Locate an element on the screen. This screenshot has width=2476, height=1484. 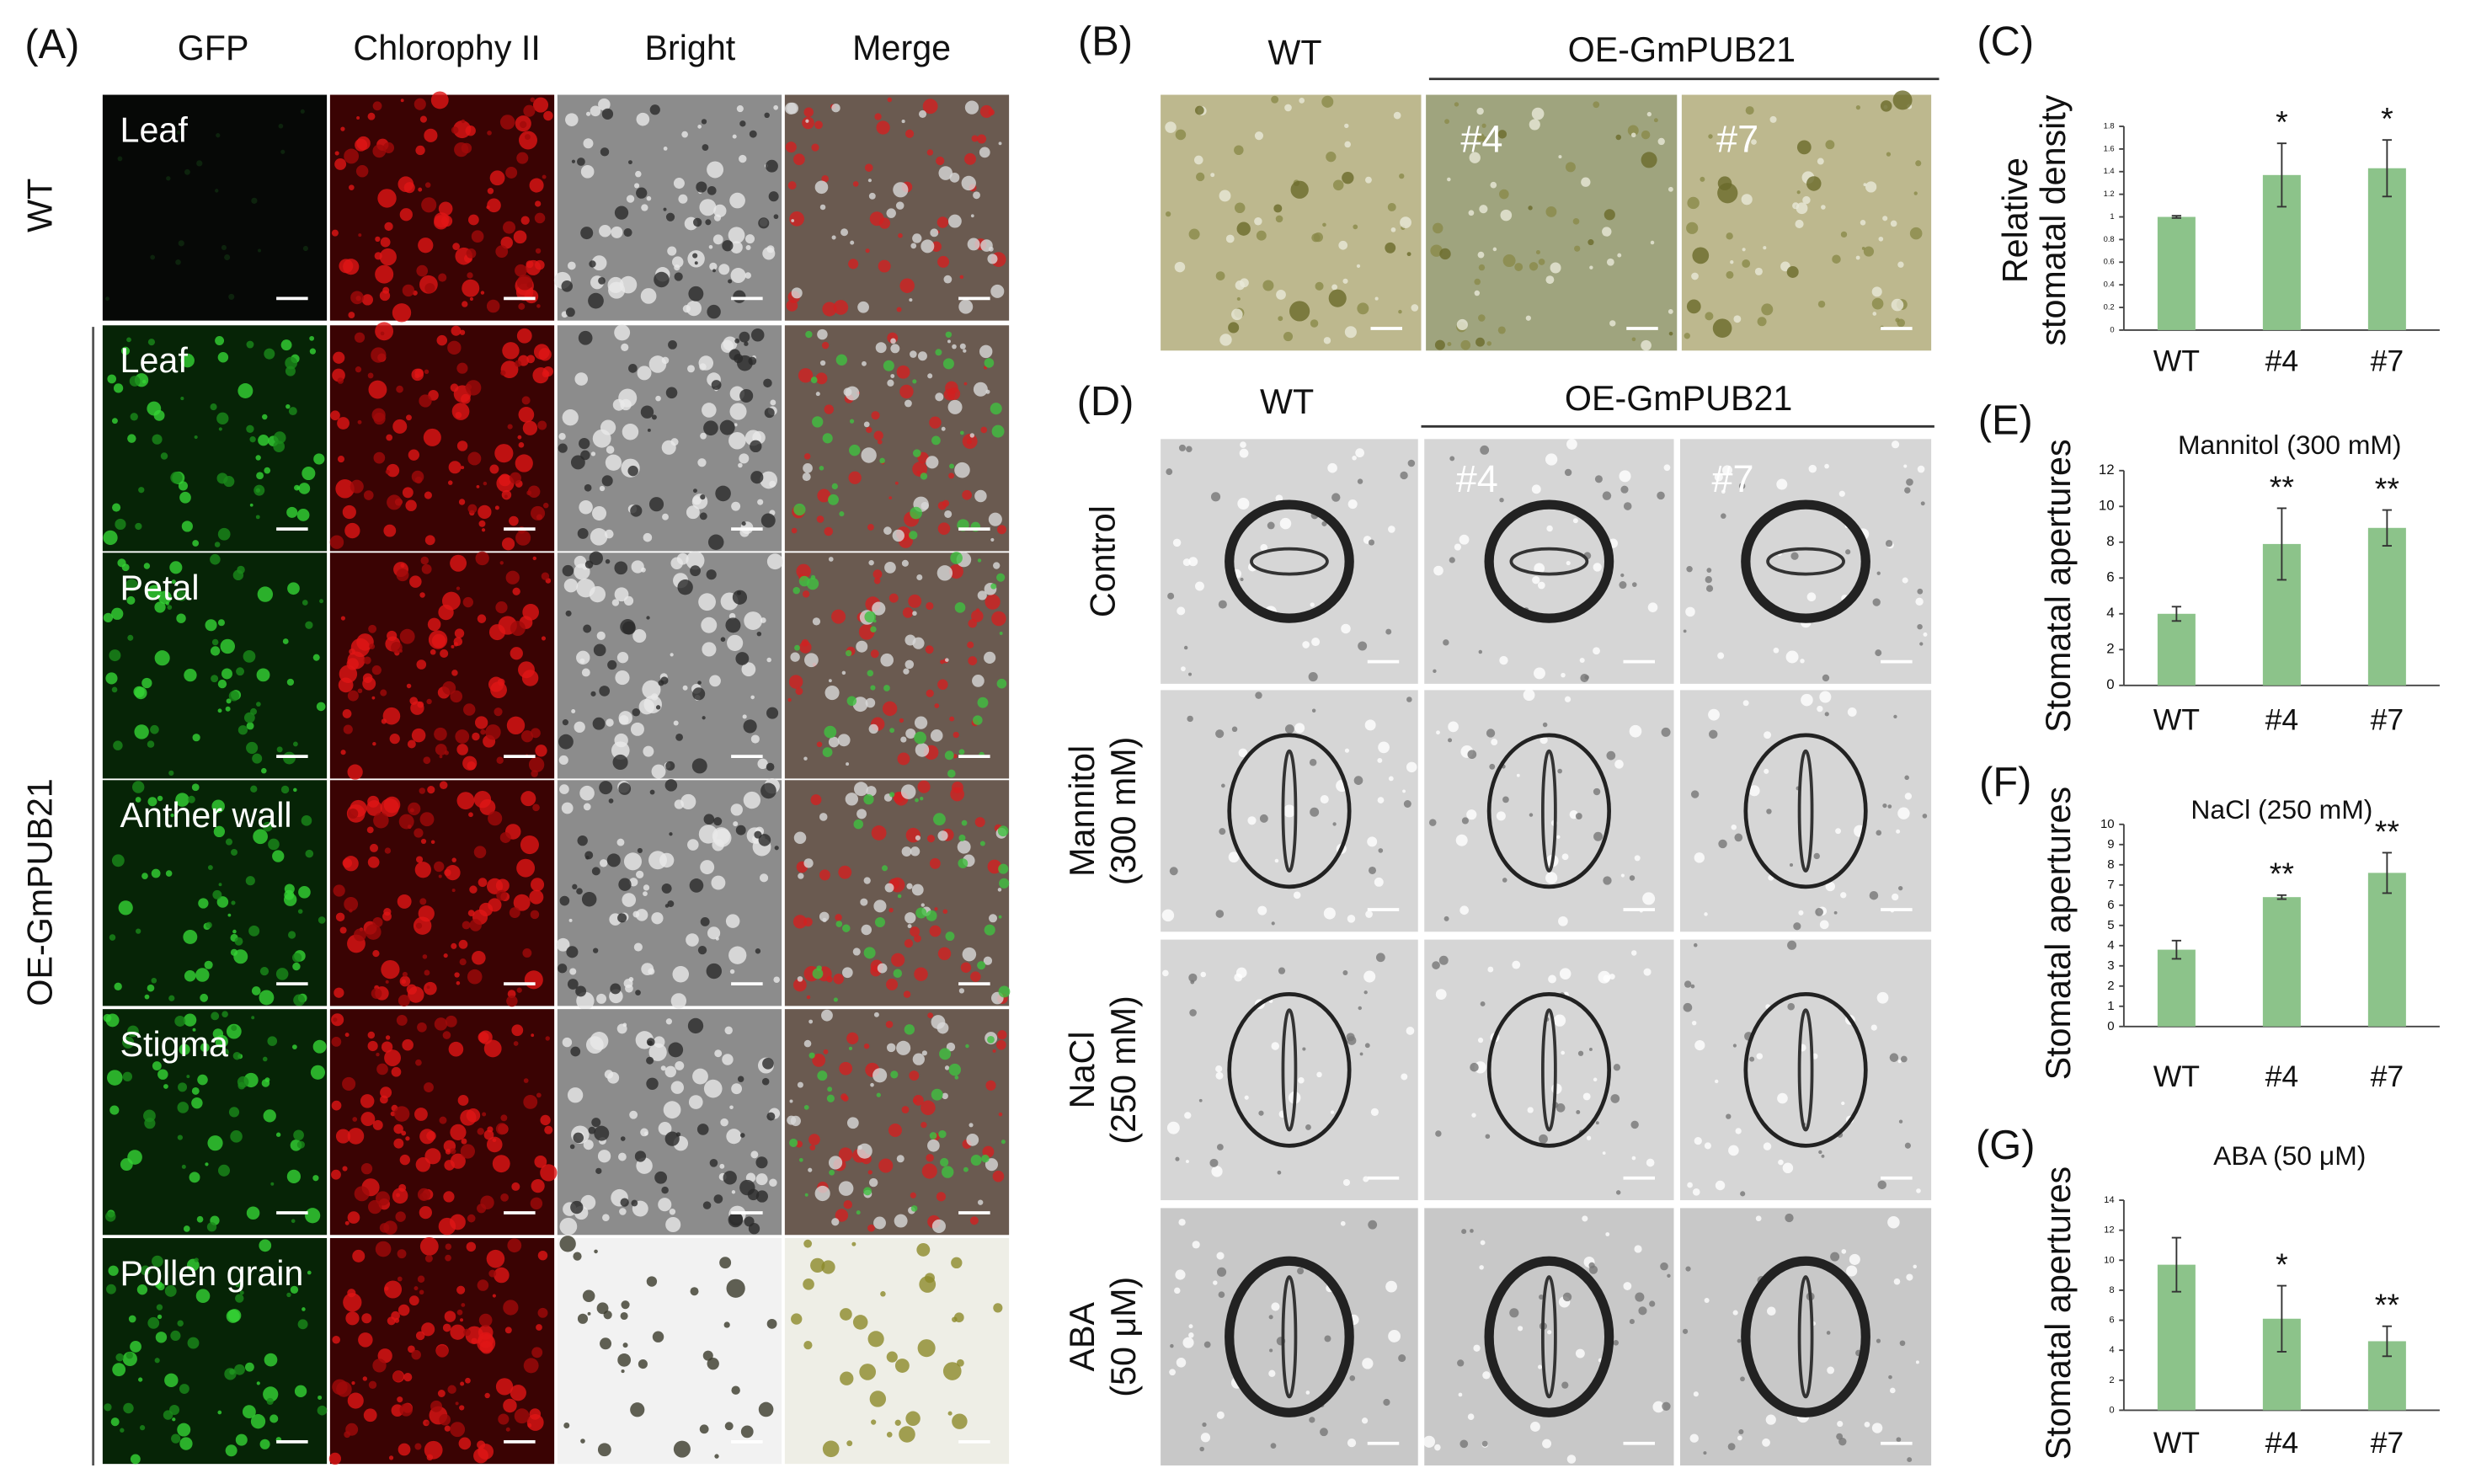
bar is located at coordinates (2176, 988).